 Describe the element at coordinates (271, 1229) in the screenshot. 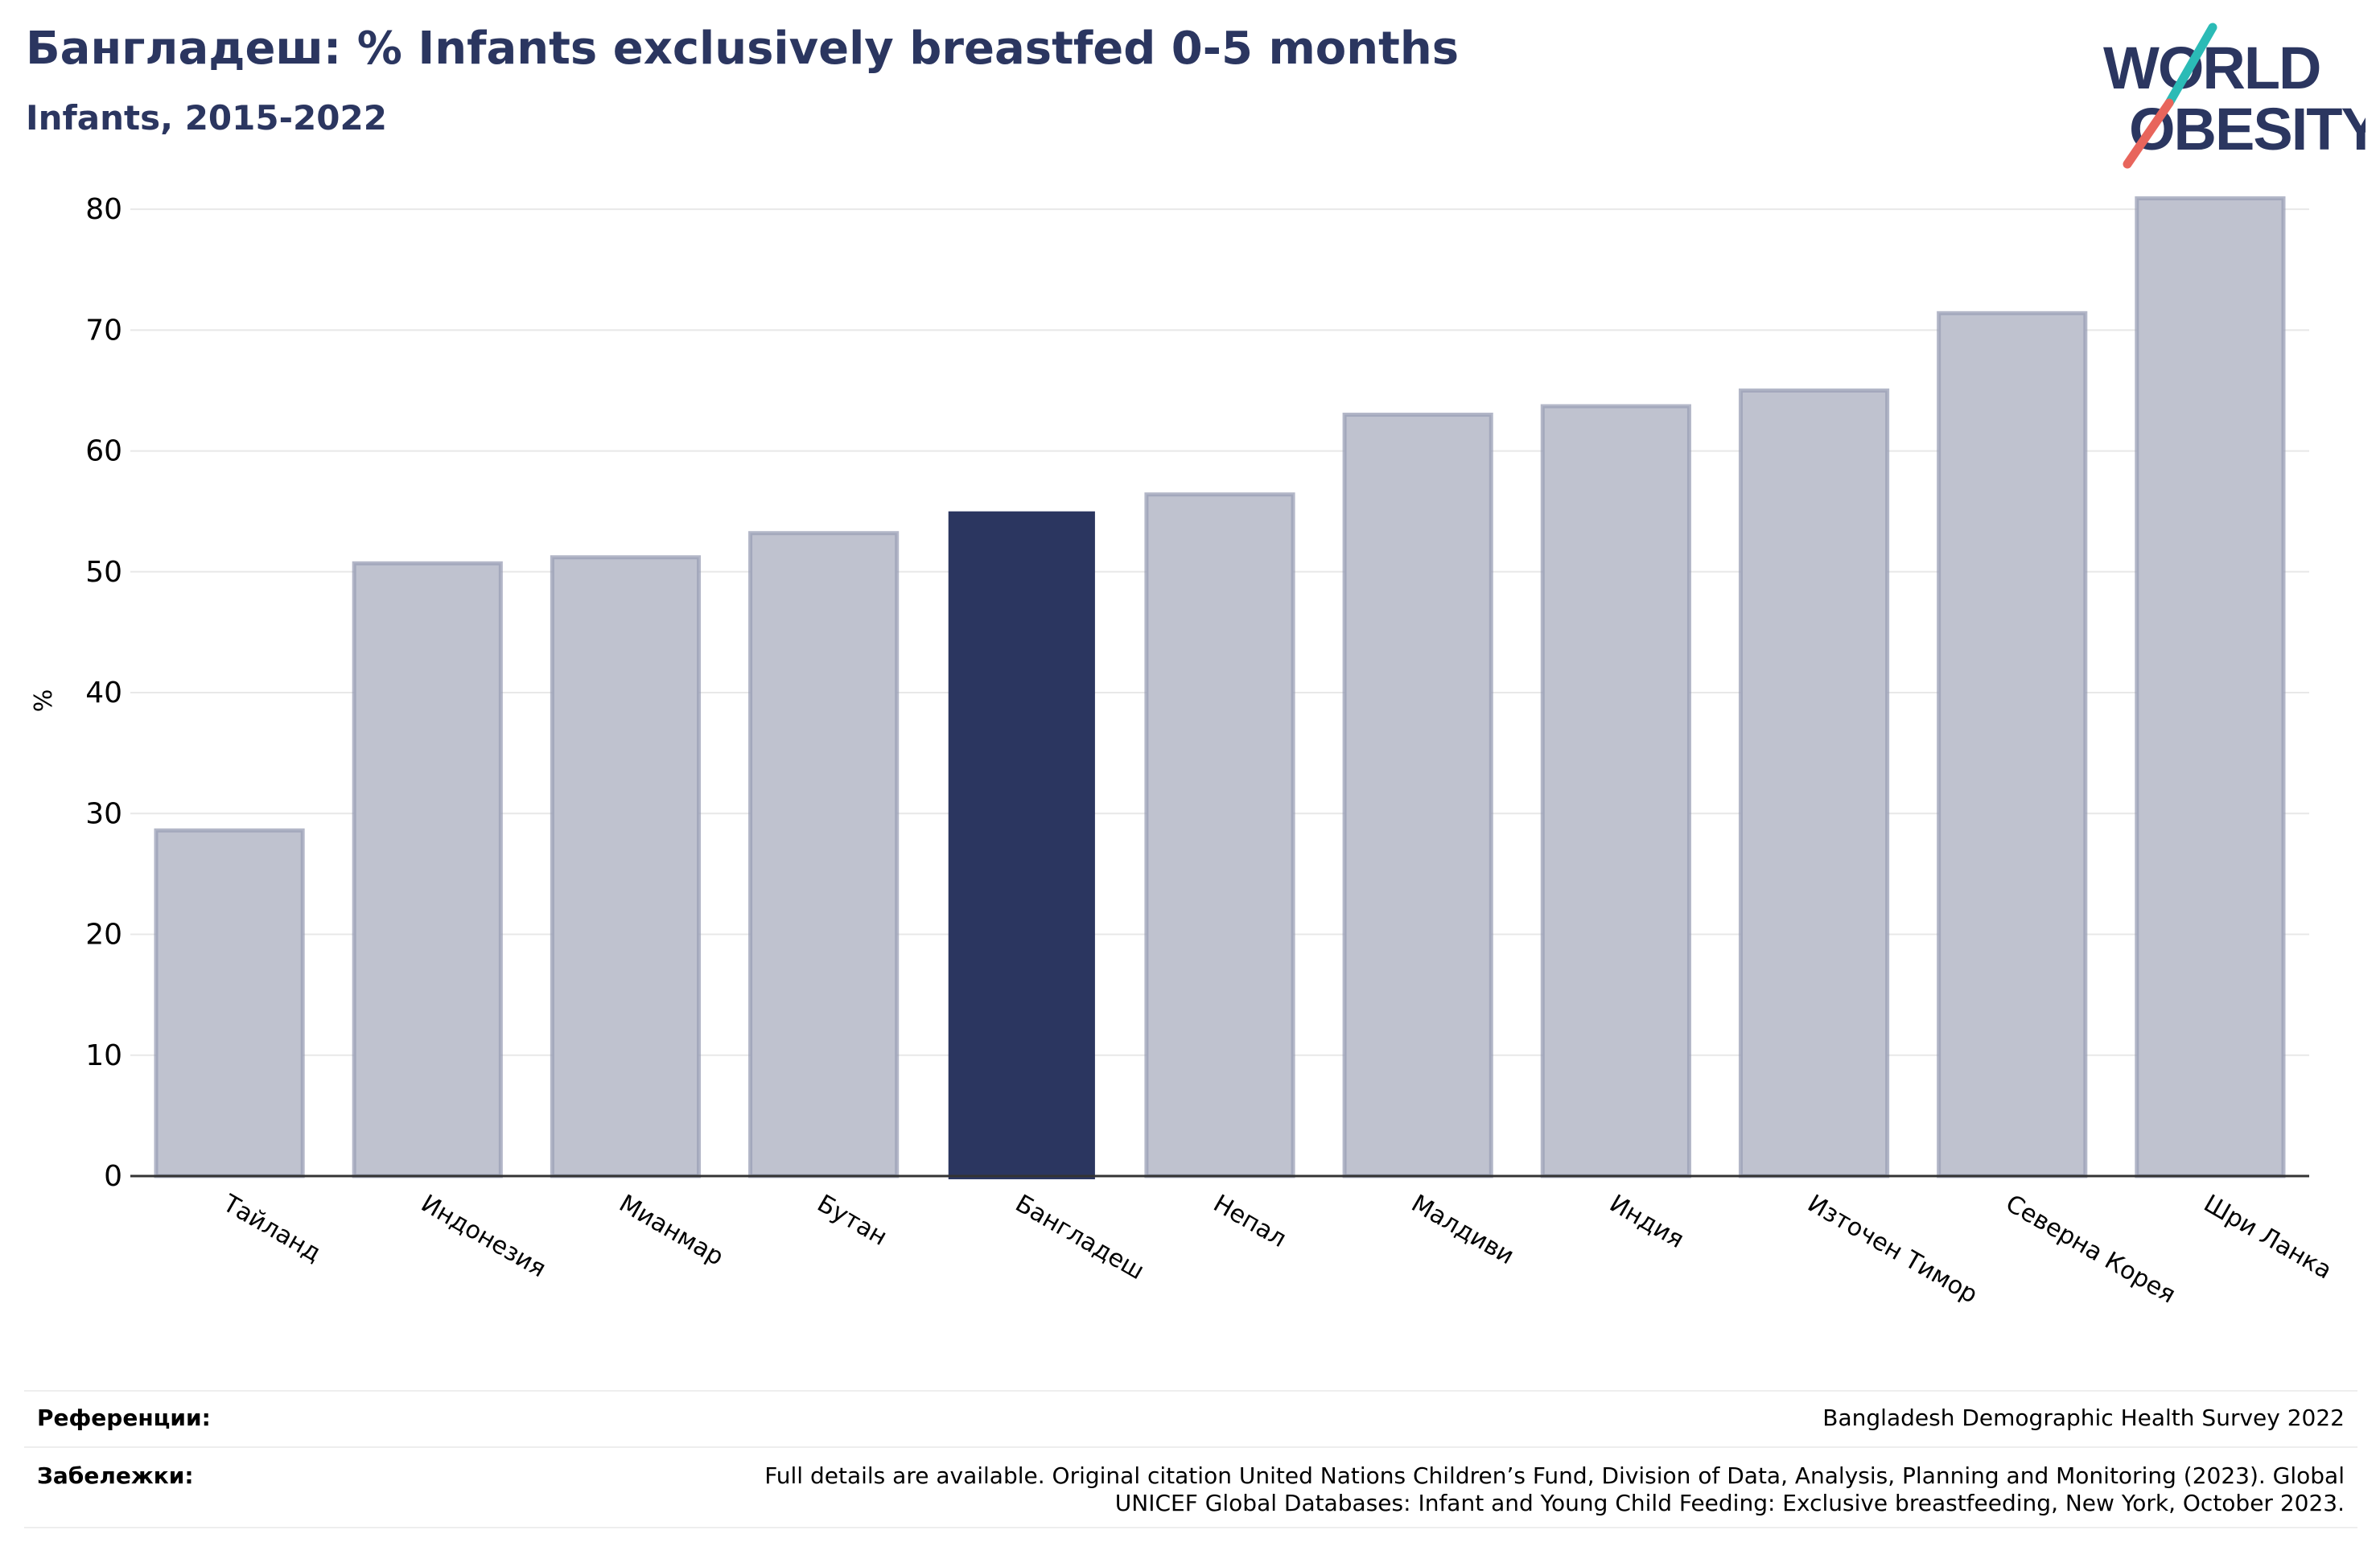

I see `x-tick-label: Тайланд` at that location.